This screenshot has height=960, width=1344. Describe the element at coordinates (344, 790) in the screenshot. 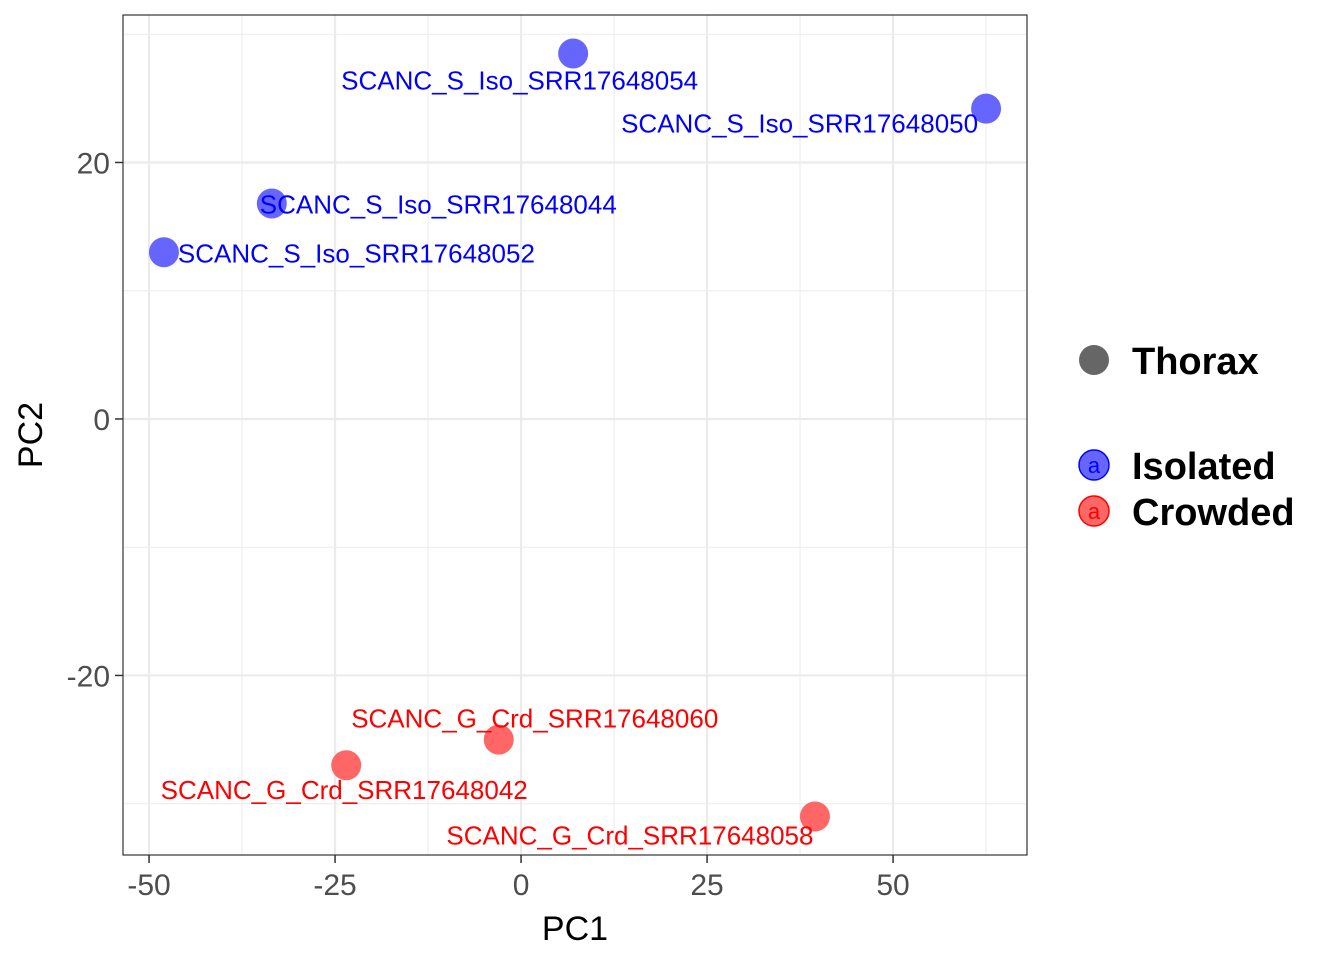

I see `point-label-crowded: SCANC_G_Crd_SRR17648042` at that location.